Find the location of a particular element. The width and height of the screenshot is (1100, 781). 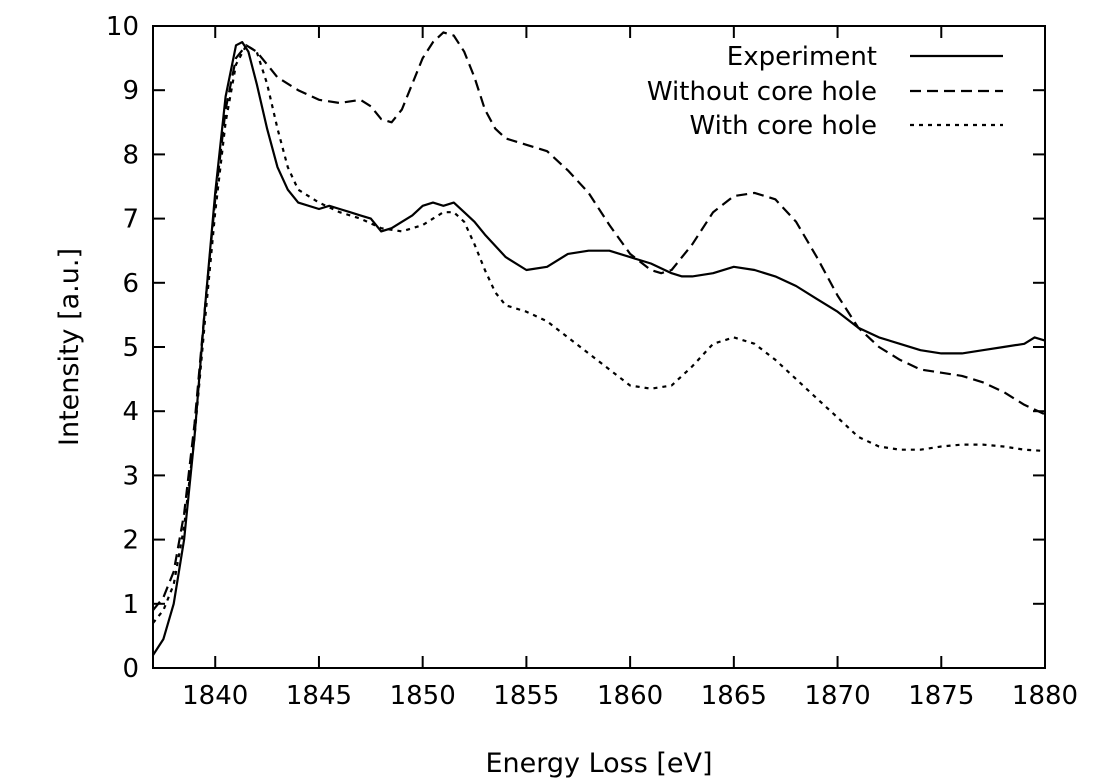

legend-label: Without core hole is located at coordinates (762, 92).